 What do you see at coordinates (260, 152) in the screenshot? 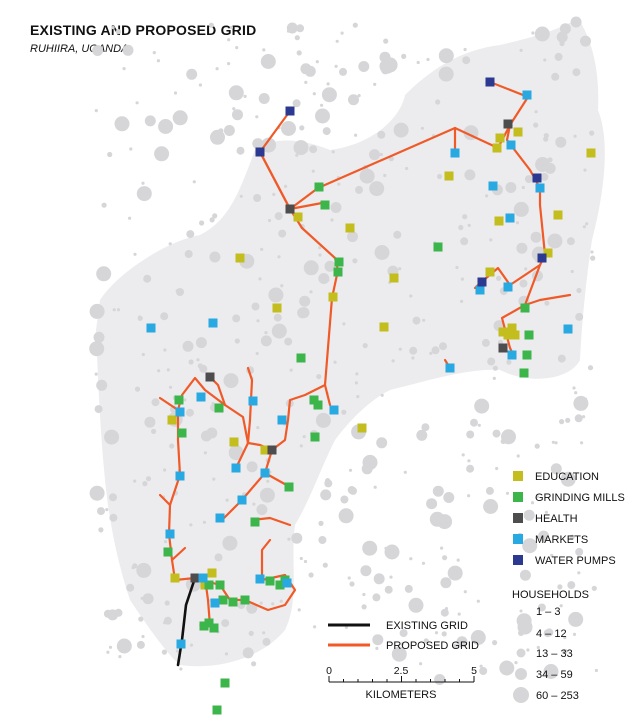
I see `water-pumps-marker` at bounding box center [260, 152].